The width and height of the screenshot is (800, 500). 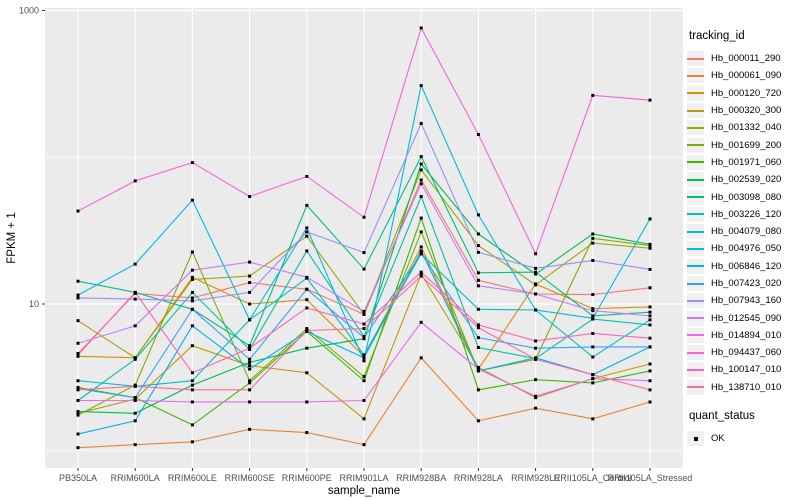 What do you see at coordinates (746, 162) in the screenshot?
I see `legend-item-label: Hb_001971_060` at bounding box center [746, 162].